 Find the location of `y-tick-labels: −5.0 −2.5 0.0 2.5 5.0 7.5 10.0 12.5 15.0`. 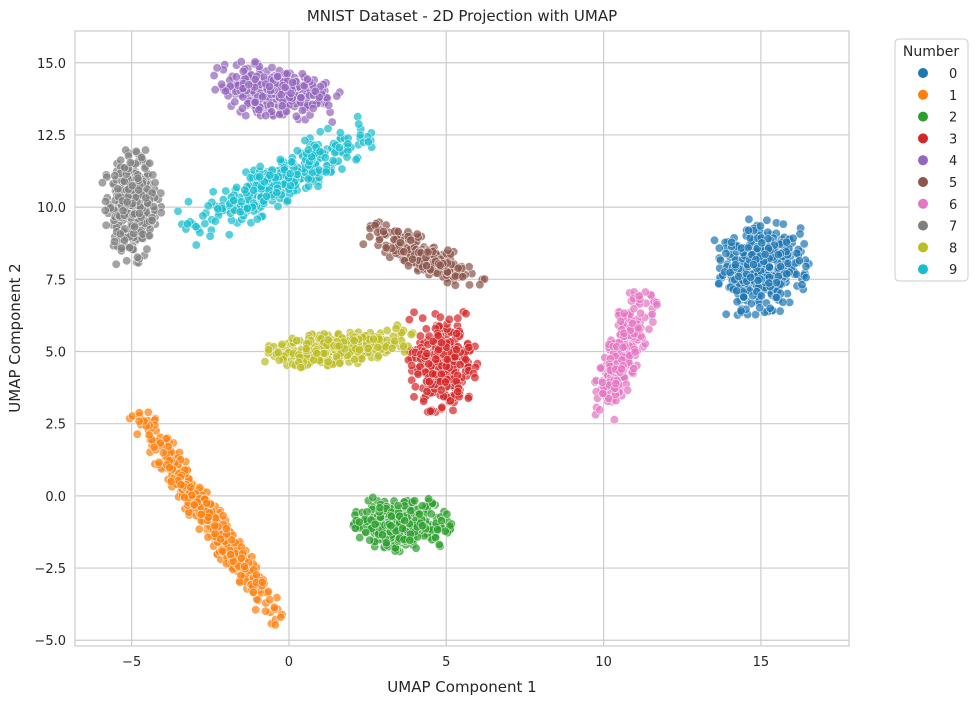

y-tick-labels: −5.0 −2.5 0.0 2.5 5.0 7.5 10.0 12.5 15.0 is located at coordinates (50, 353).